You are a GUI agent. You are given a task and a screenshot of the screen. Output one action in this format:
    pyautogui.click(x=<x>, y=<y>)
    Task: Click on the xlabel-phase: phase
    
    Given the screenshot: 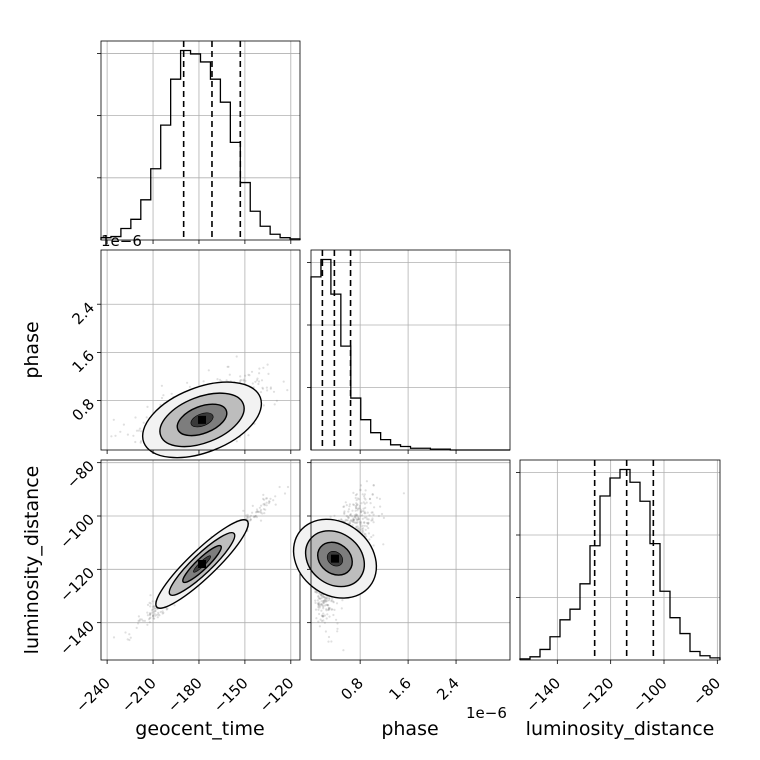 What is the action you would take?
    pyautogui.click(x=409, y=729)
    